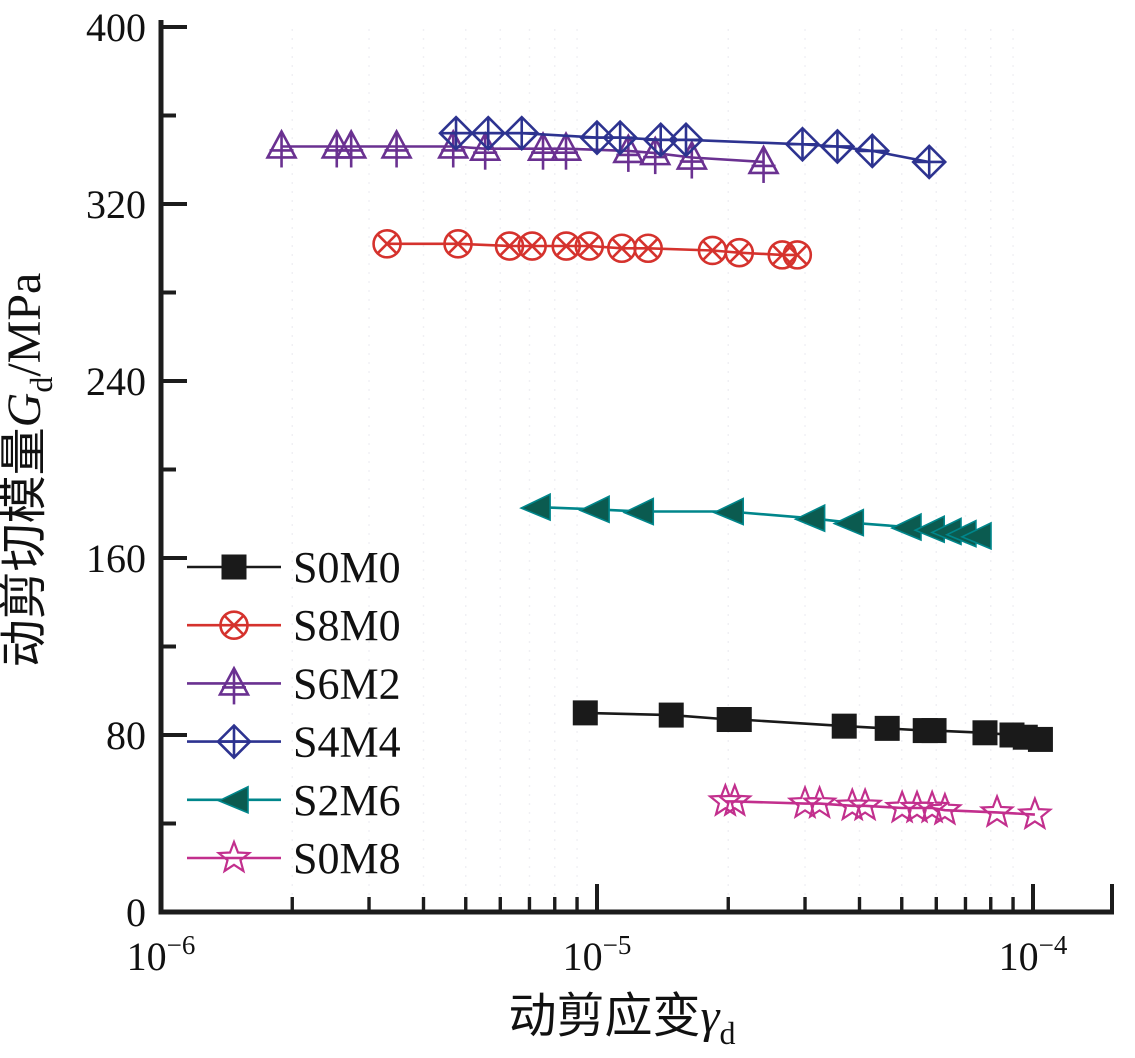  What do you see at coordinates (116, 381) in the screenshot?
I see `y-tick-label: 240` at bounding box center [116, 381].